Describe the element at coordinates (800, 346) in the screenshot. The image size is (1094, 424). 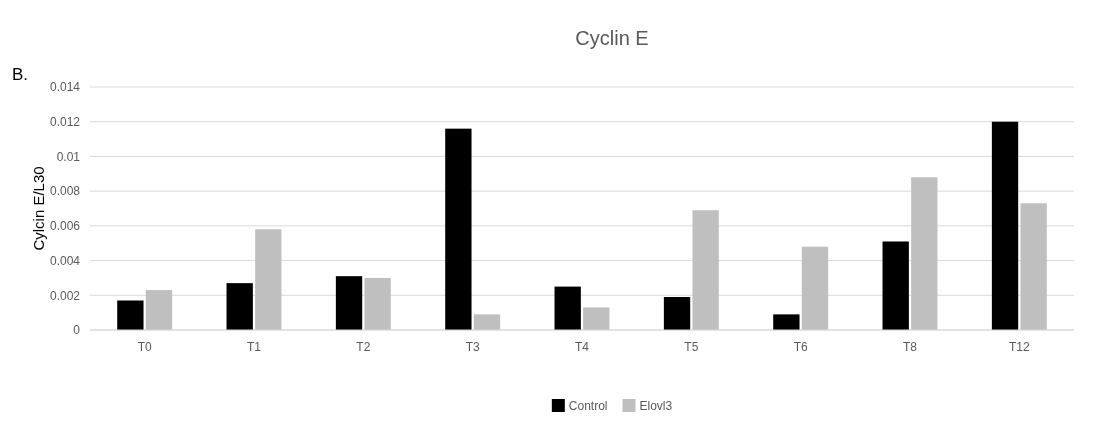
I see `x-tick-label: T6` at that location.